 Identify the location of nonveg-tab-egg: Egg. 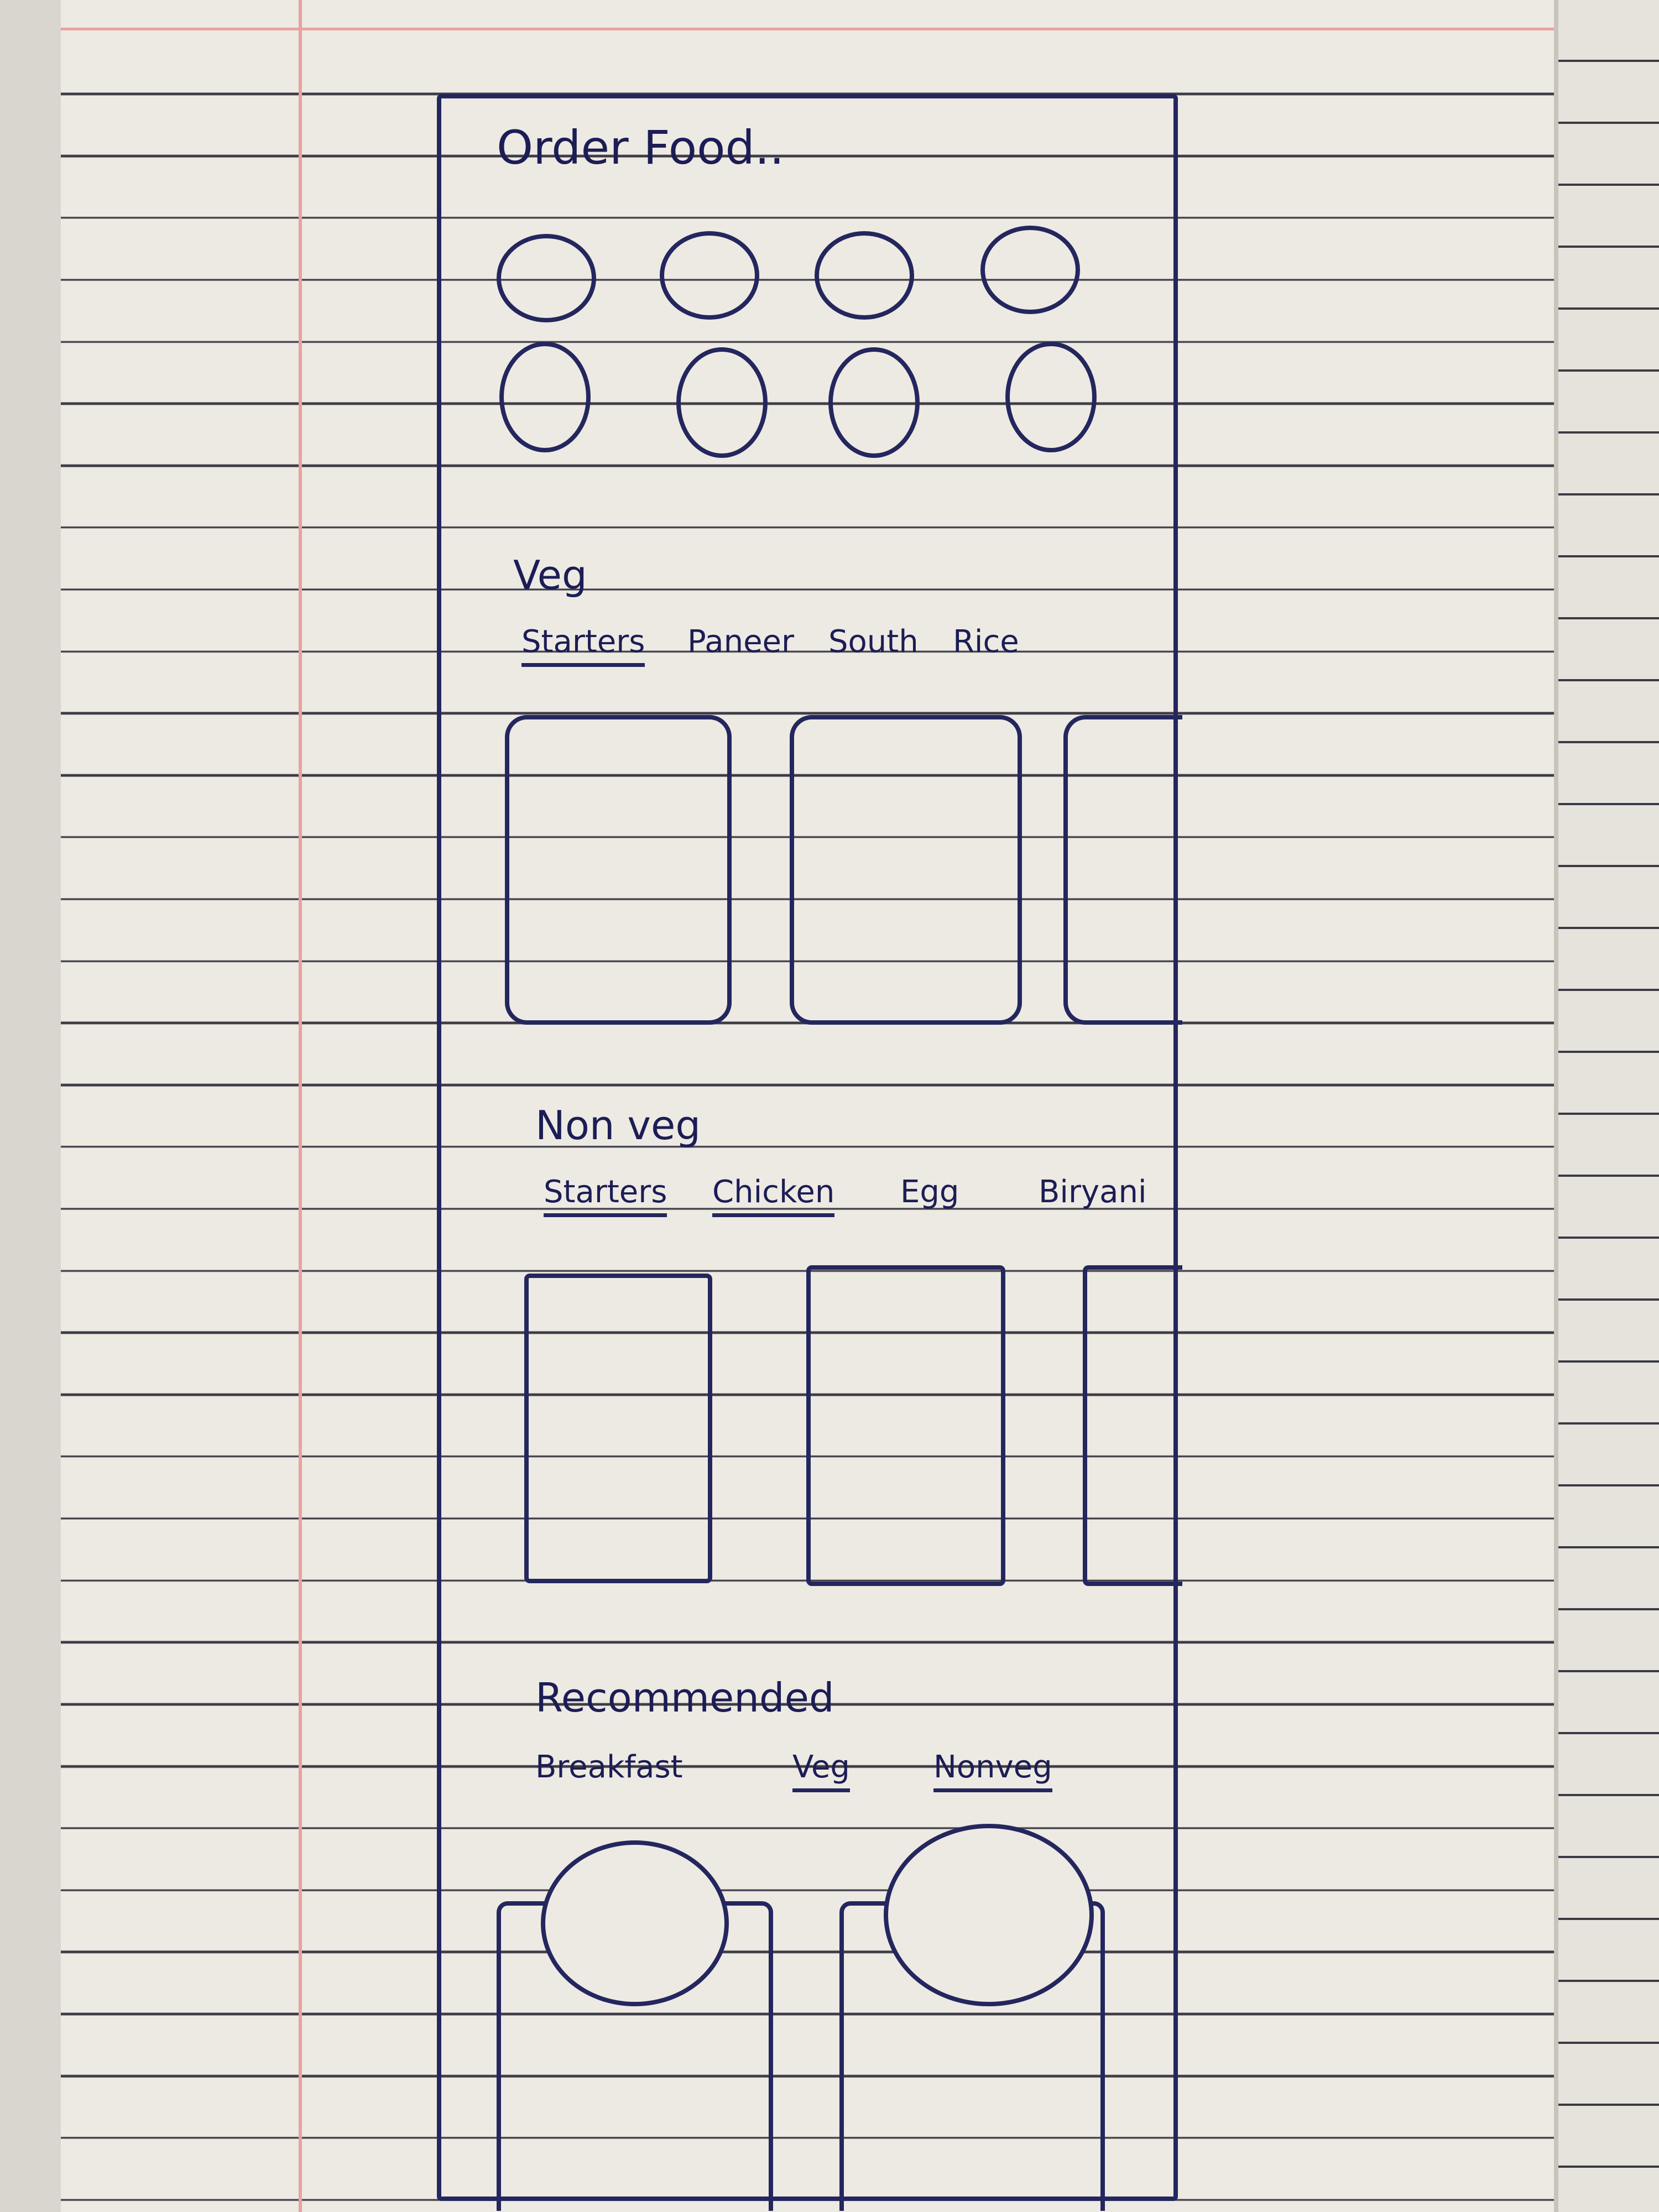
(930, 1192).